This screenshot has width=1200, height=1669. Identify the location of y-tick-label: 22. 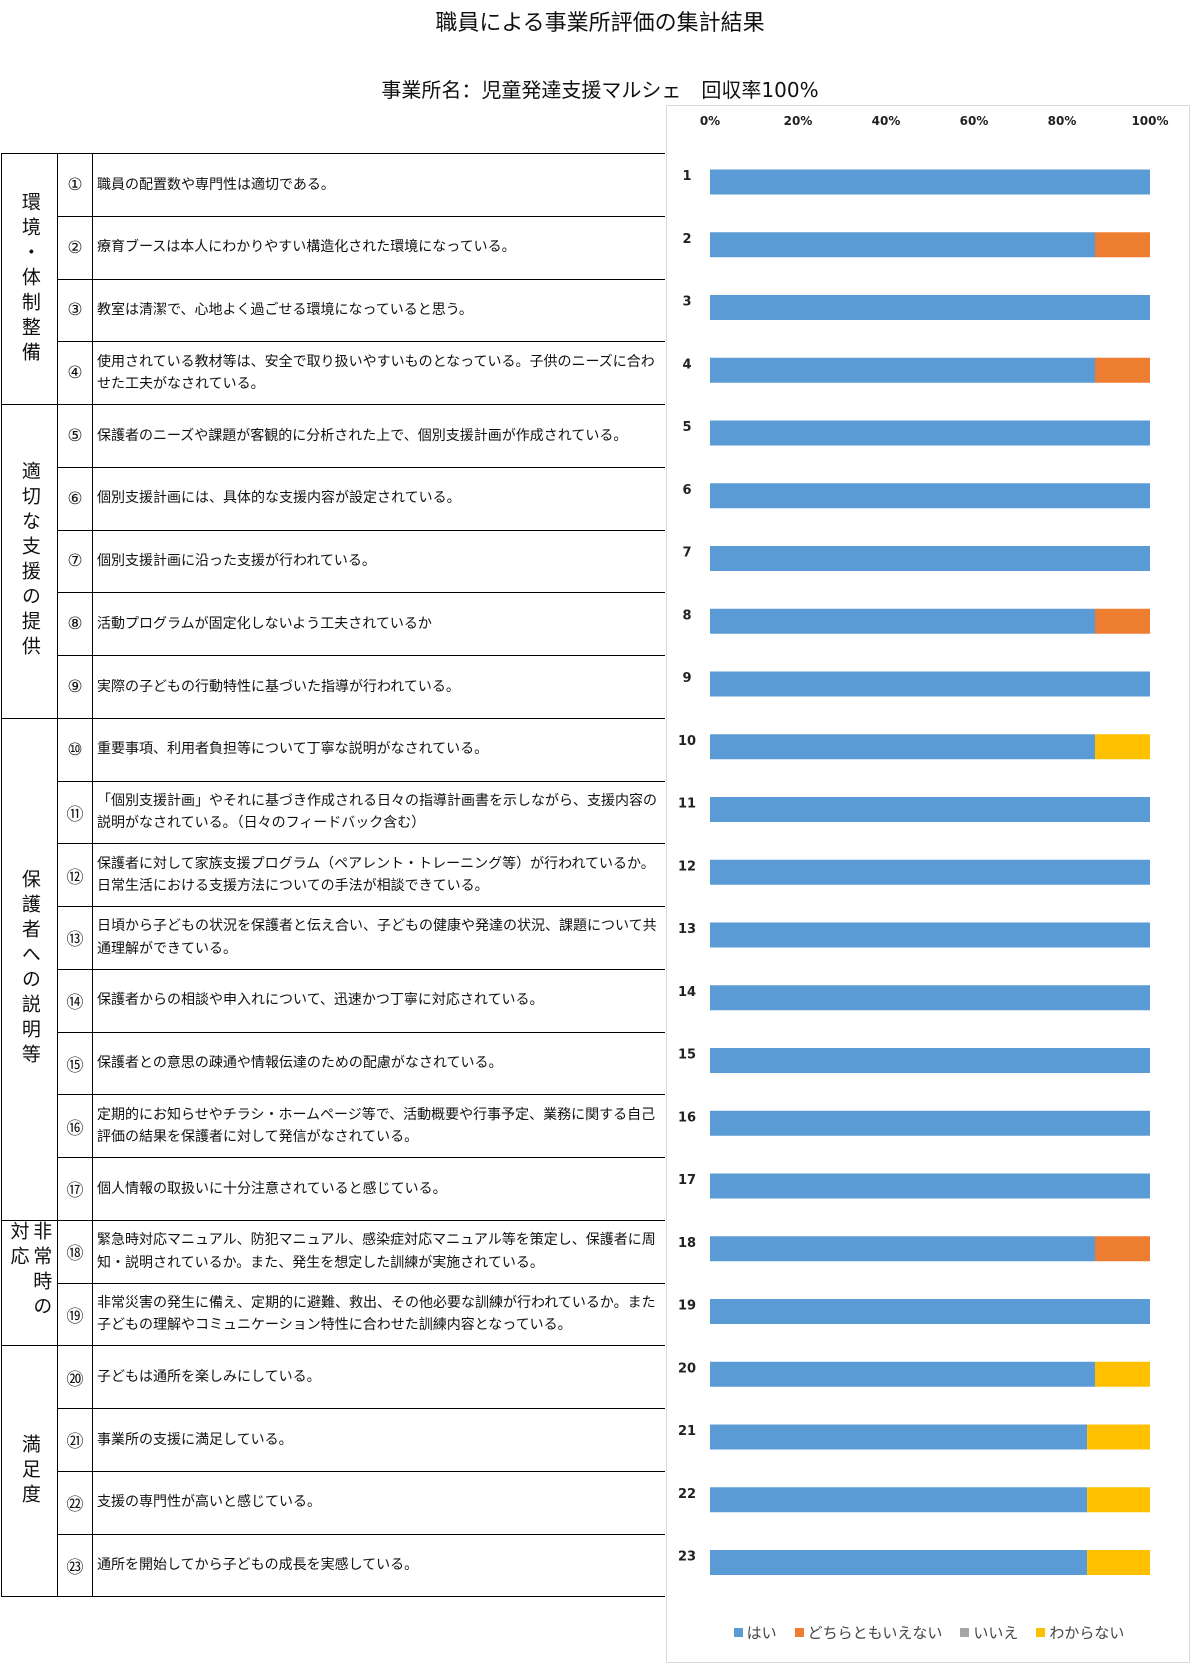
(687, 1494).